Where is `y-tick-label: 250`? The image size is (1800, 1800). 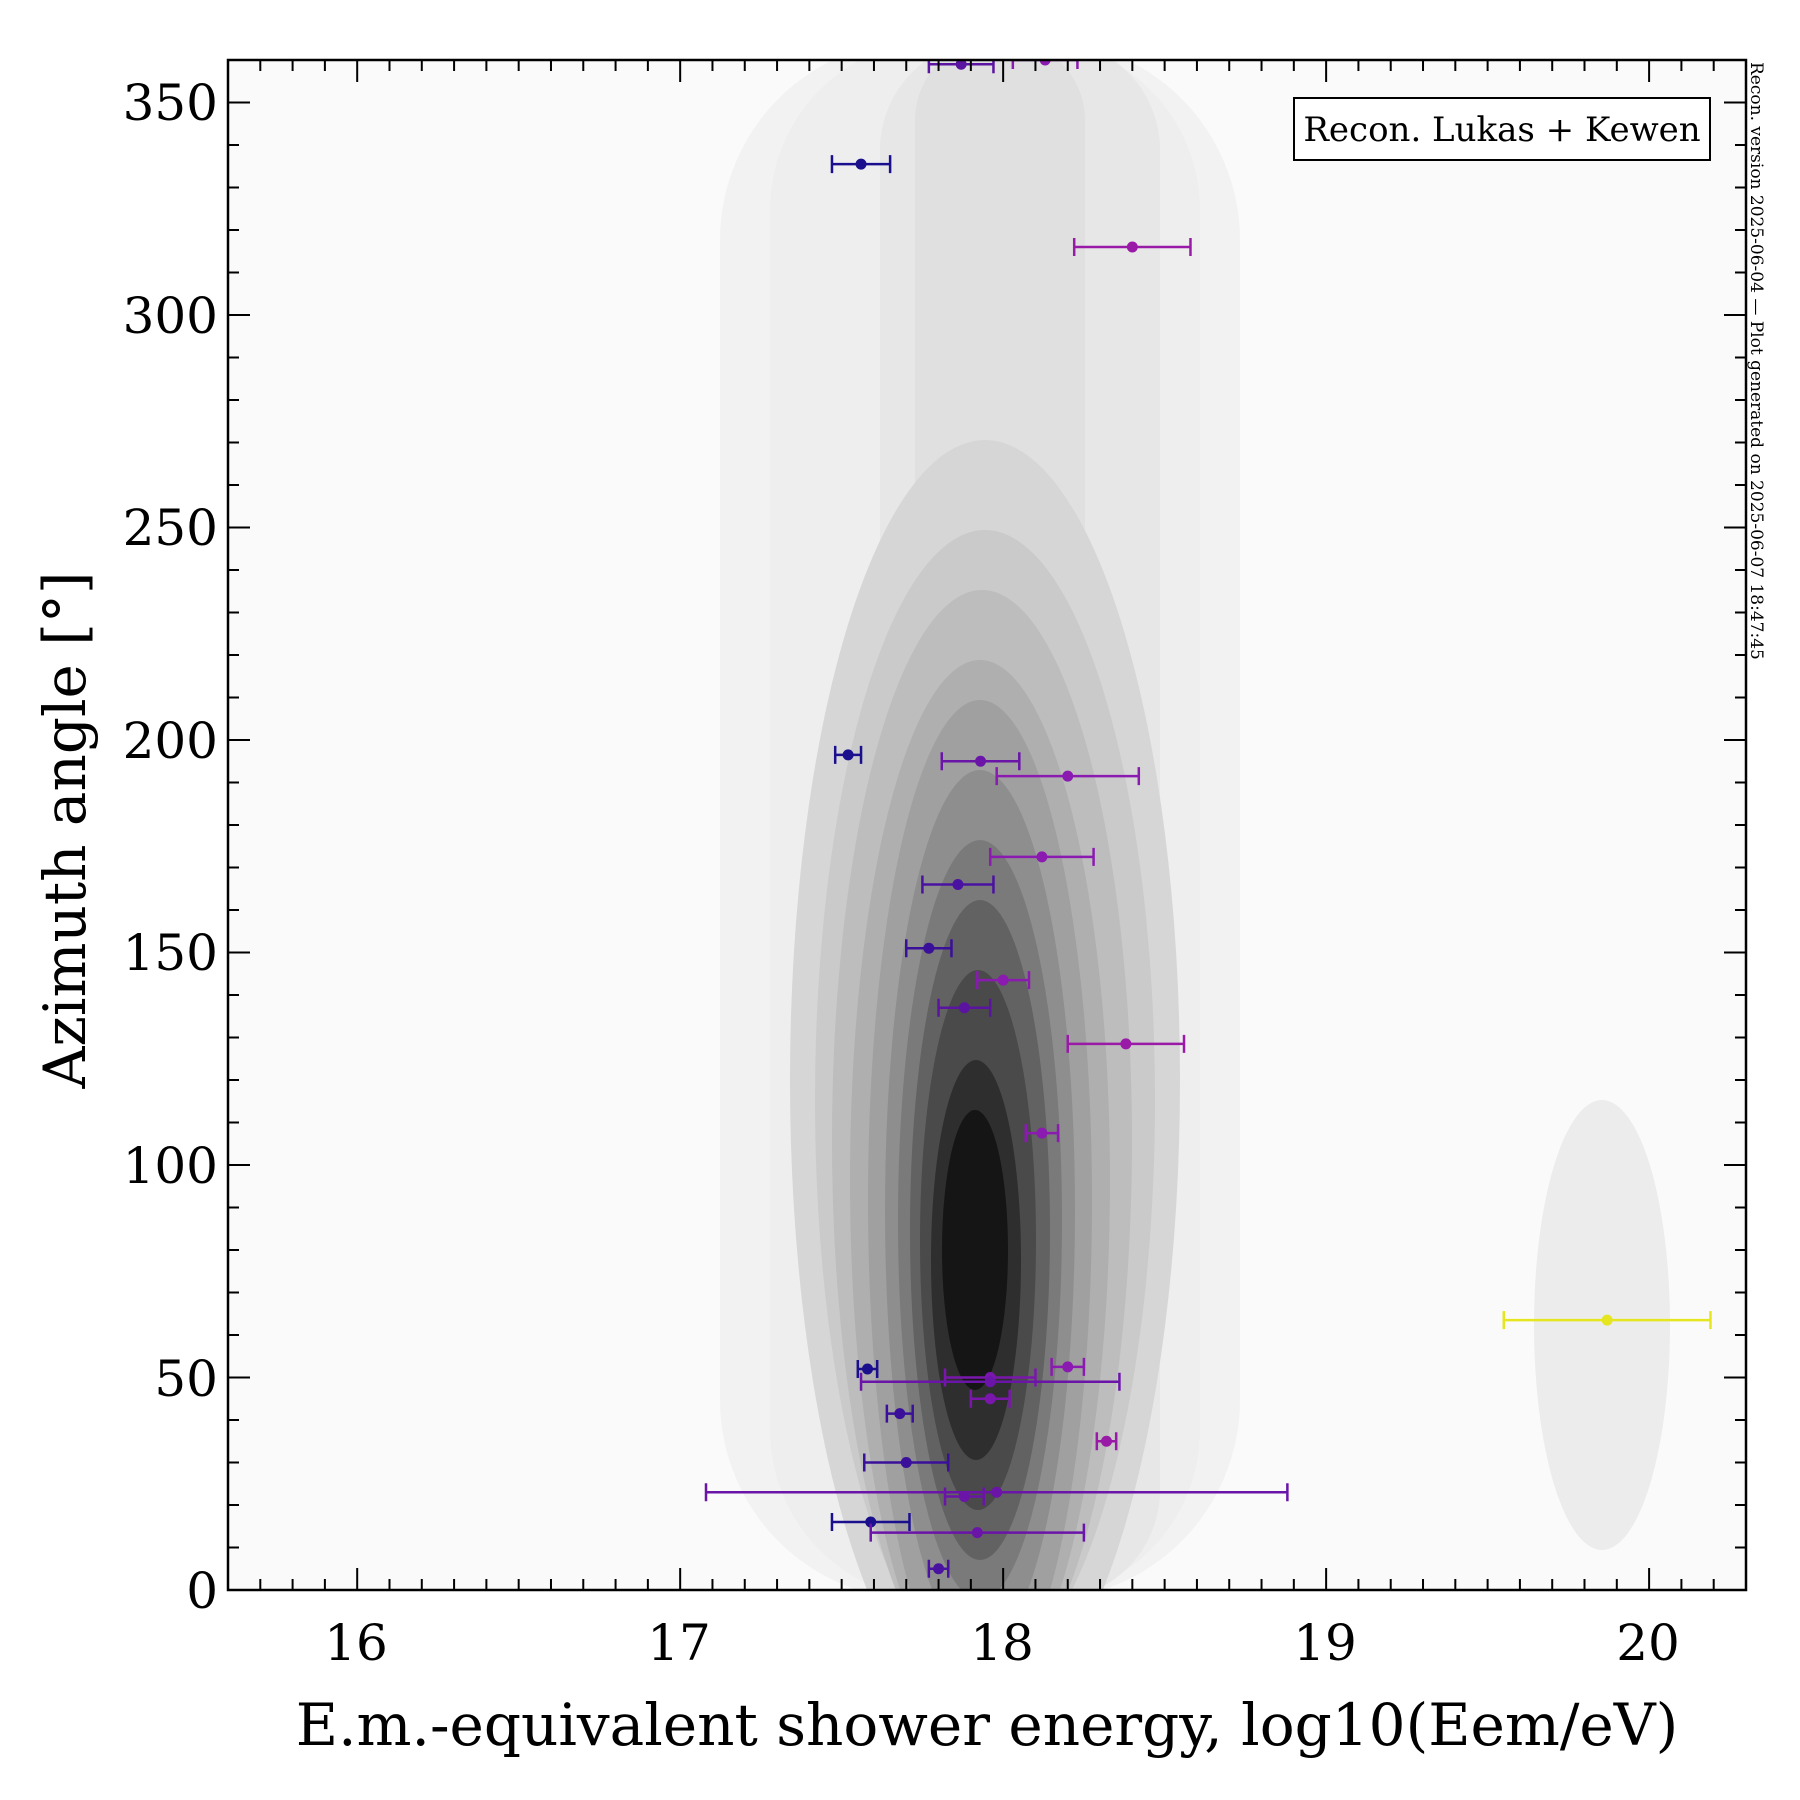
y-tick-label: 250 is located at coordinates (170, 528).